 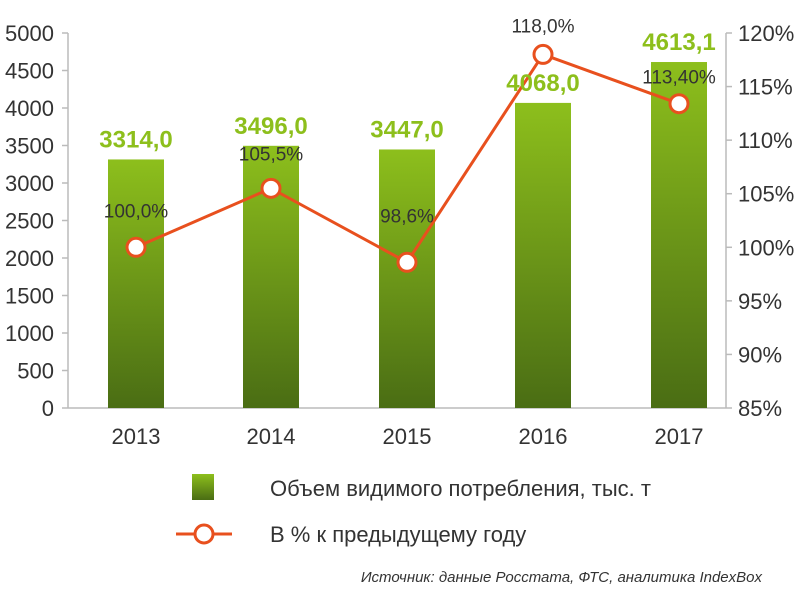 What do you see at coordinates (271, 154) in the screenshot?
I see `percent-value-label: 105,5%` at bounding box center [271, 154].